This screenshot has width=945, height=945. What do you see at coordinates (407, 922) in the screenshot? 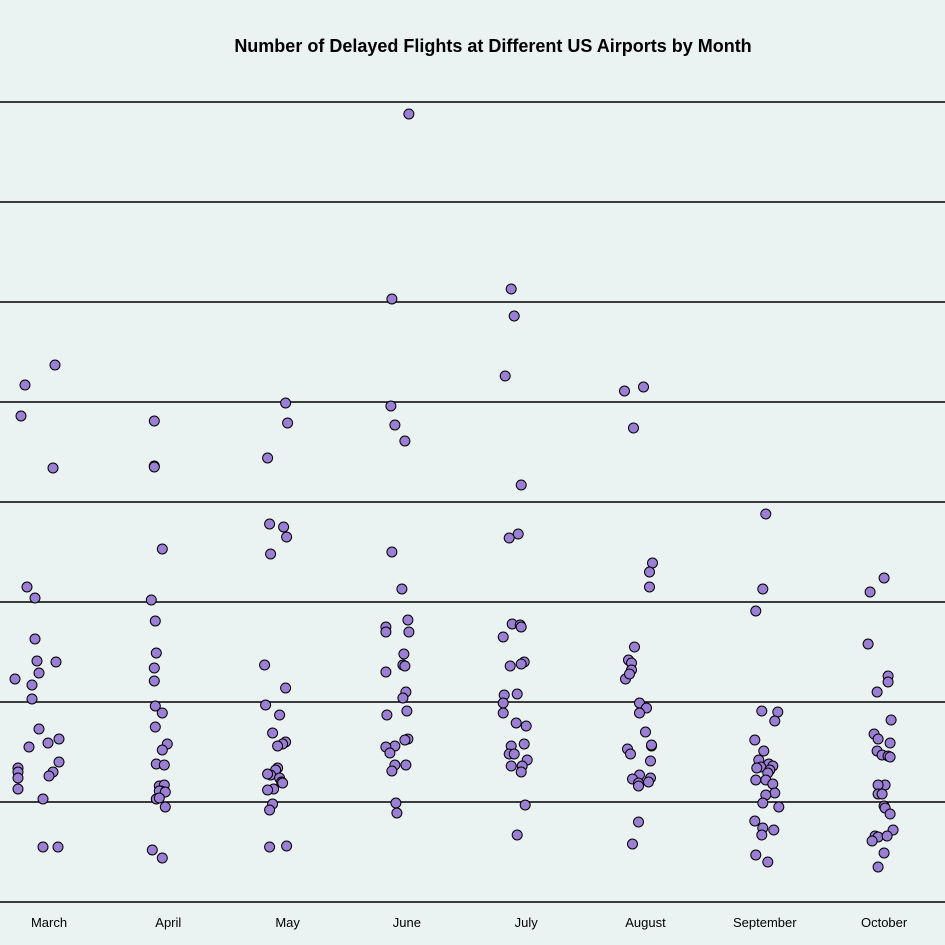
I see `x-tick-label-june: June` at bounding box center [407, 922].